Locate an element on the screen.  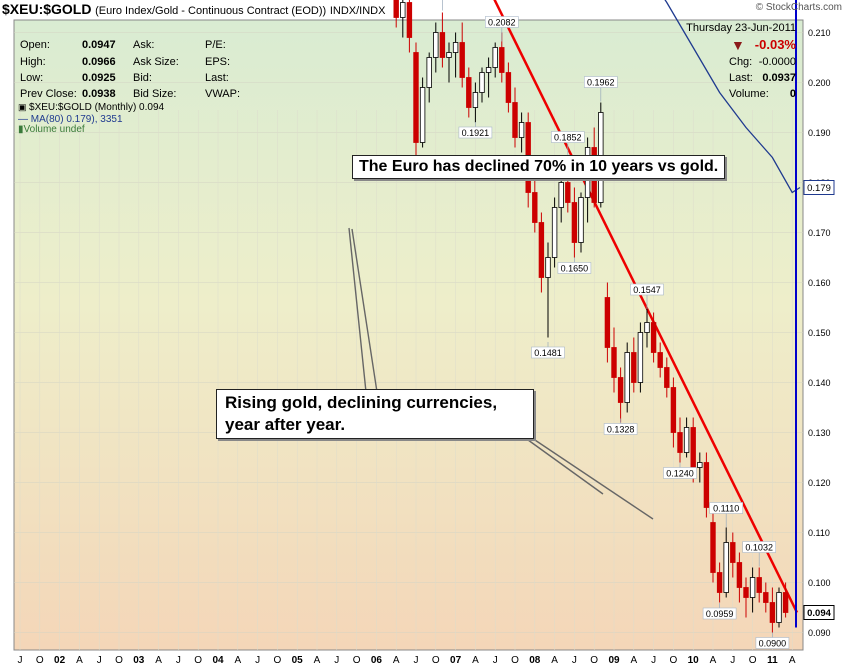
bid-size-label: Bid Size: is located at coordinates (155, 94).